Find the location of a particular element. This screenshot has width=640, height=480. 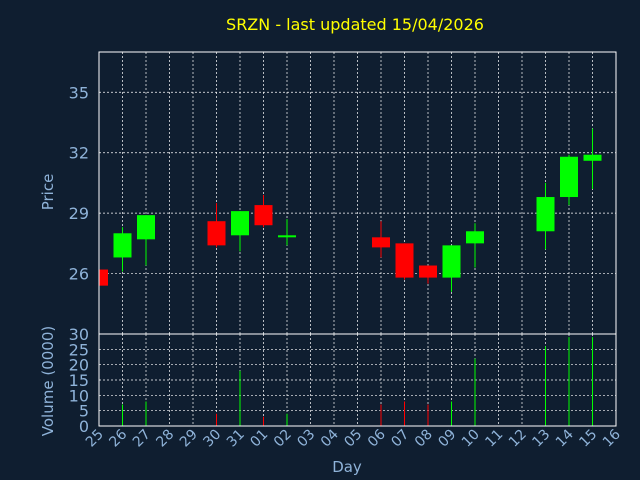

price-y-ticks: 26 29 32 35 is located at coordinates (79, 183).